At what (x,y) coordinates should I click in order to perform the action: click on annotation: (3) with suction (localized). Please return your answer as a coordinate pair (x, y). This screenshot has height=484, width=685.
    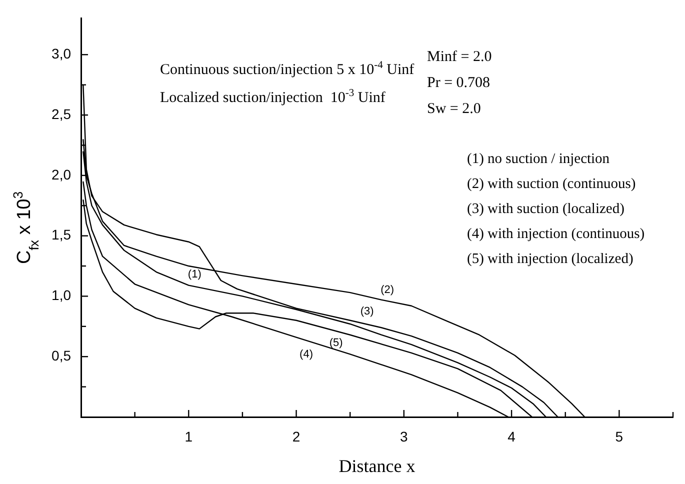
    Looking at the image, I should click on (546, 209).